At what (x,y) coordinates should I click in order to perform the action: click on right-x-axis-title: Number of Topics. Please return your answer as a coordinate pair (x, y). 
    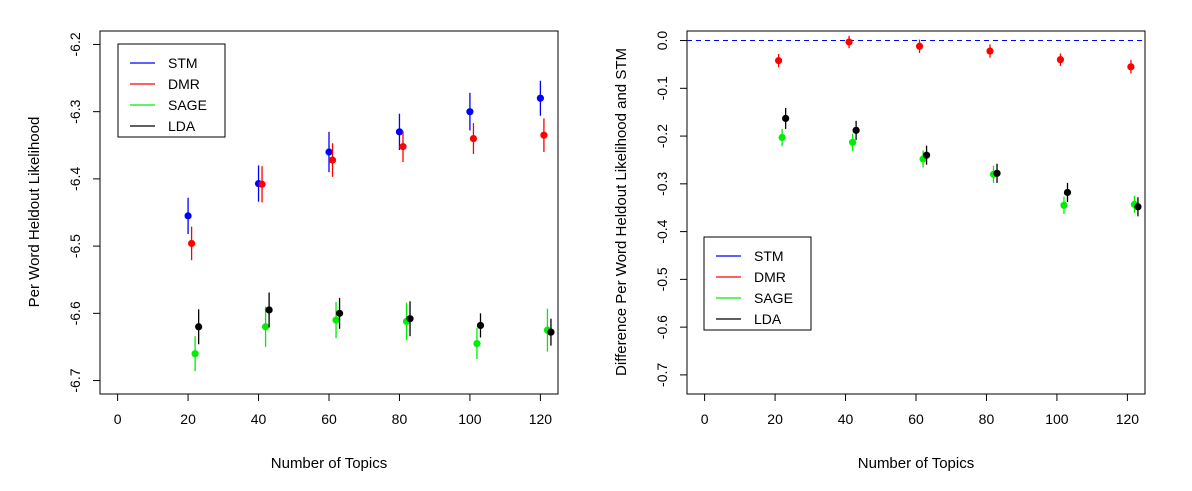
    Looking at the image, I should click on (916, 463).